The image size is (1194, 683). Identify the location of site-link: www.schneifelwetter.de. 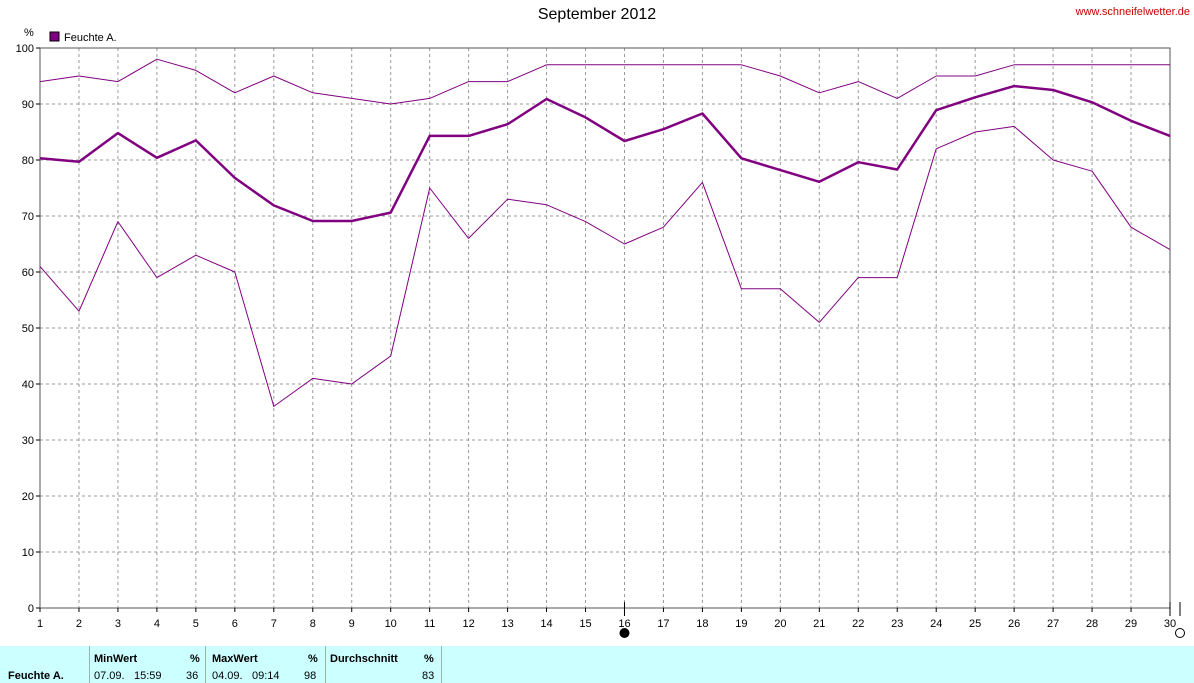
(1132, 12).